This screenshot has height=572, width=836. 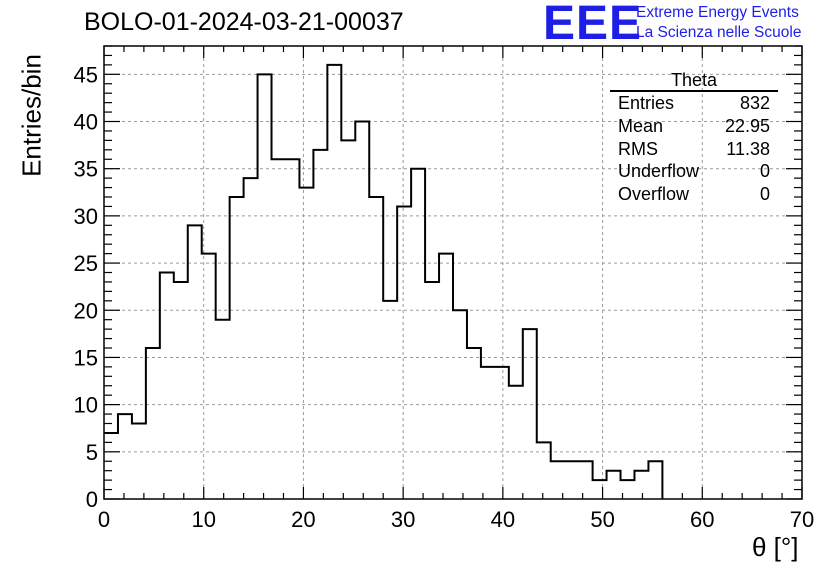 I want to click on stats-label: Underflow, so click(x=659, y=171).